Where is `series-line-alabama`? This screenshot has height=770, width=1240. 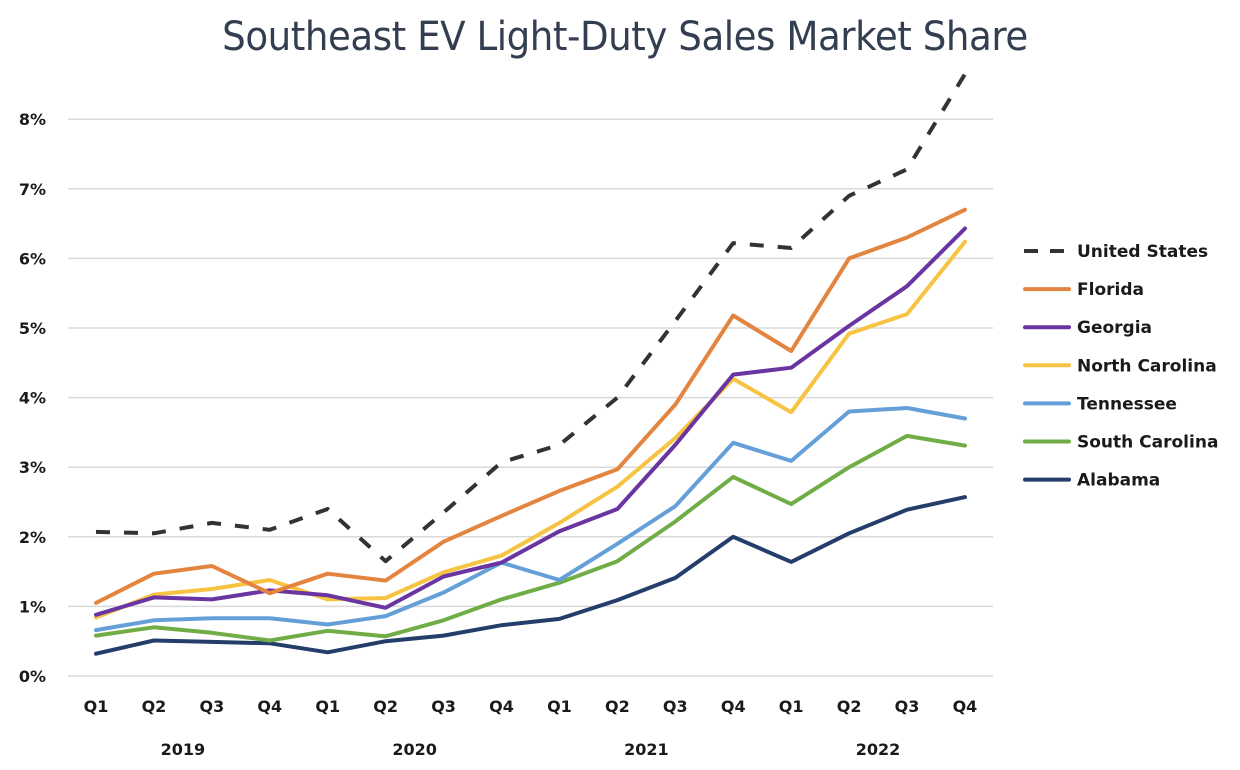 series-line-alabama is located at coordinates (530, 575).